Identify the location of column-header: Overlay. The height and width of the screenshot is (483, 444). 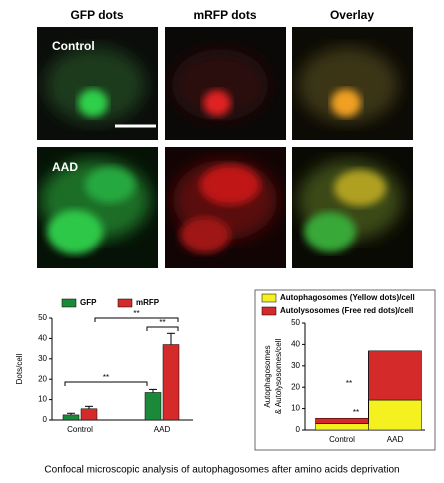
(352, 15).